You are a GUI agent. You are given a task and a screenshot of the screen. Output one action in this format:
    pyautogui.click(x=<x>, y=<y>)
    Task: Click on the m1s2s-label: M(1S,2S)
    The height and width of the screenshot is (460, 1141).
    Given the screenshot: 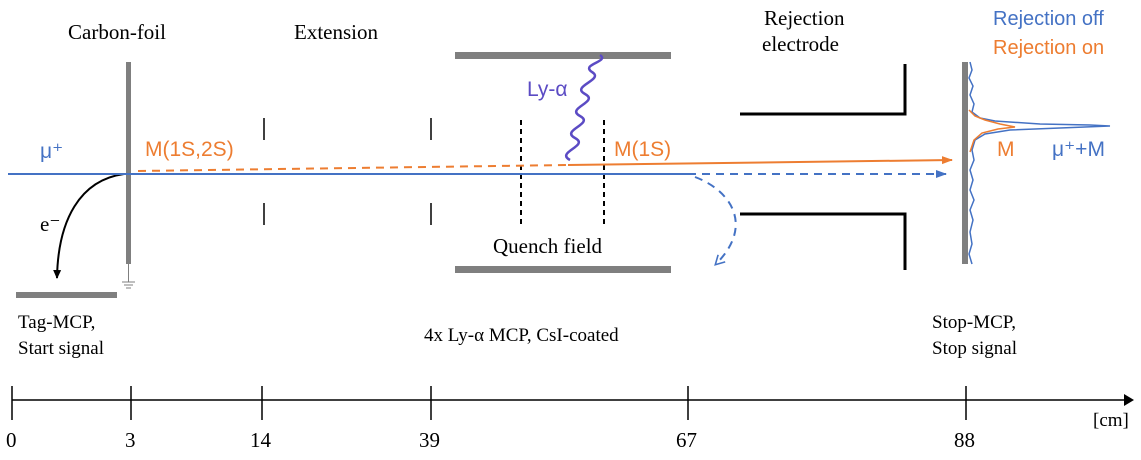 What is the action you would take?
    pyautogui.click(x=189, y=149)
    